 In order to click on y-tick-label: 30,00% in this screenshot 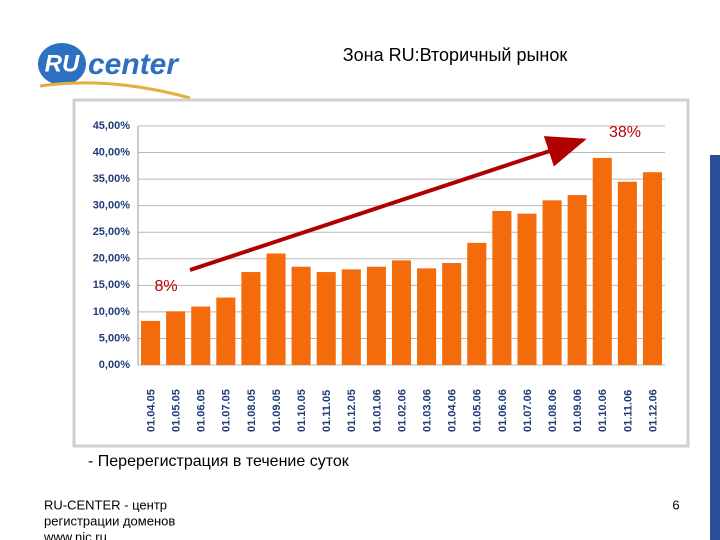, I will do `click(112, 206)`.